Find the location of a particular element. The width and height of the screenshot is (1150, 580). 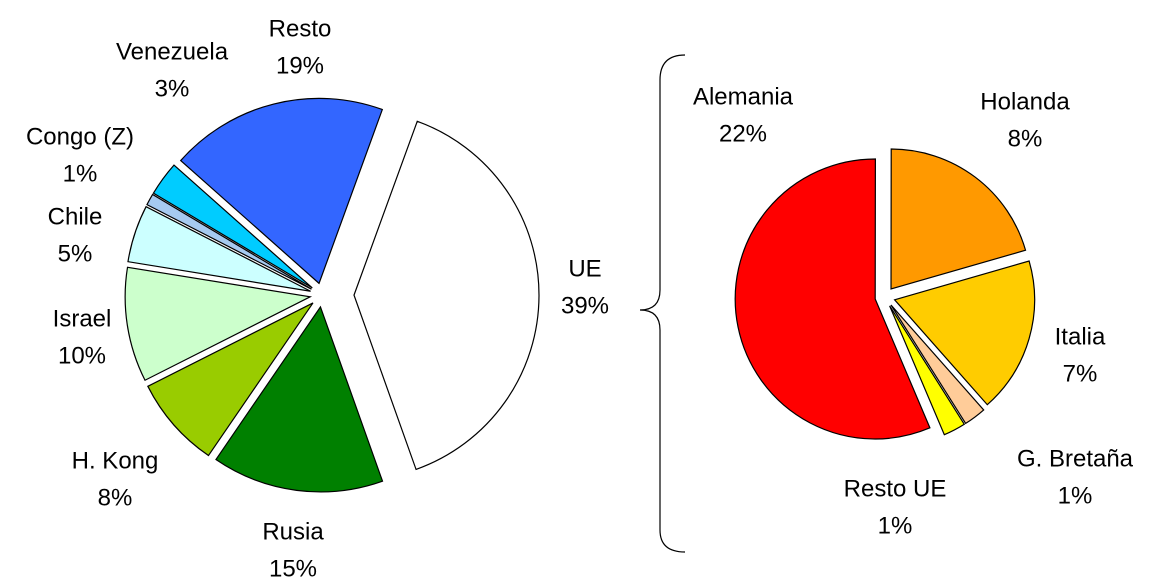

brace is located at coordinates (662, 303).